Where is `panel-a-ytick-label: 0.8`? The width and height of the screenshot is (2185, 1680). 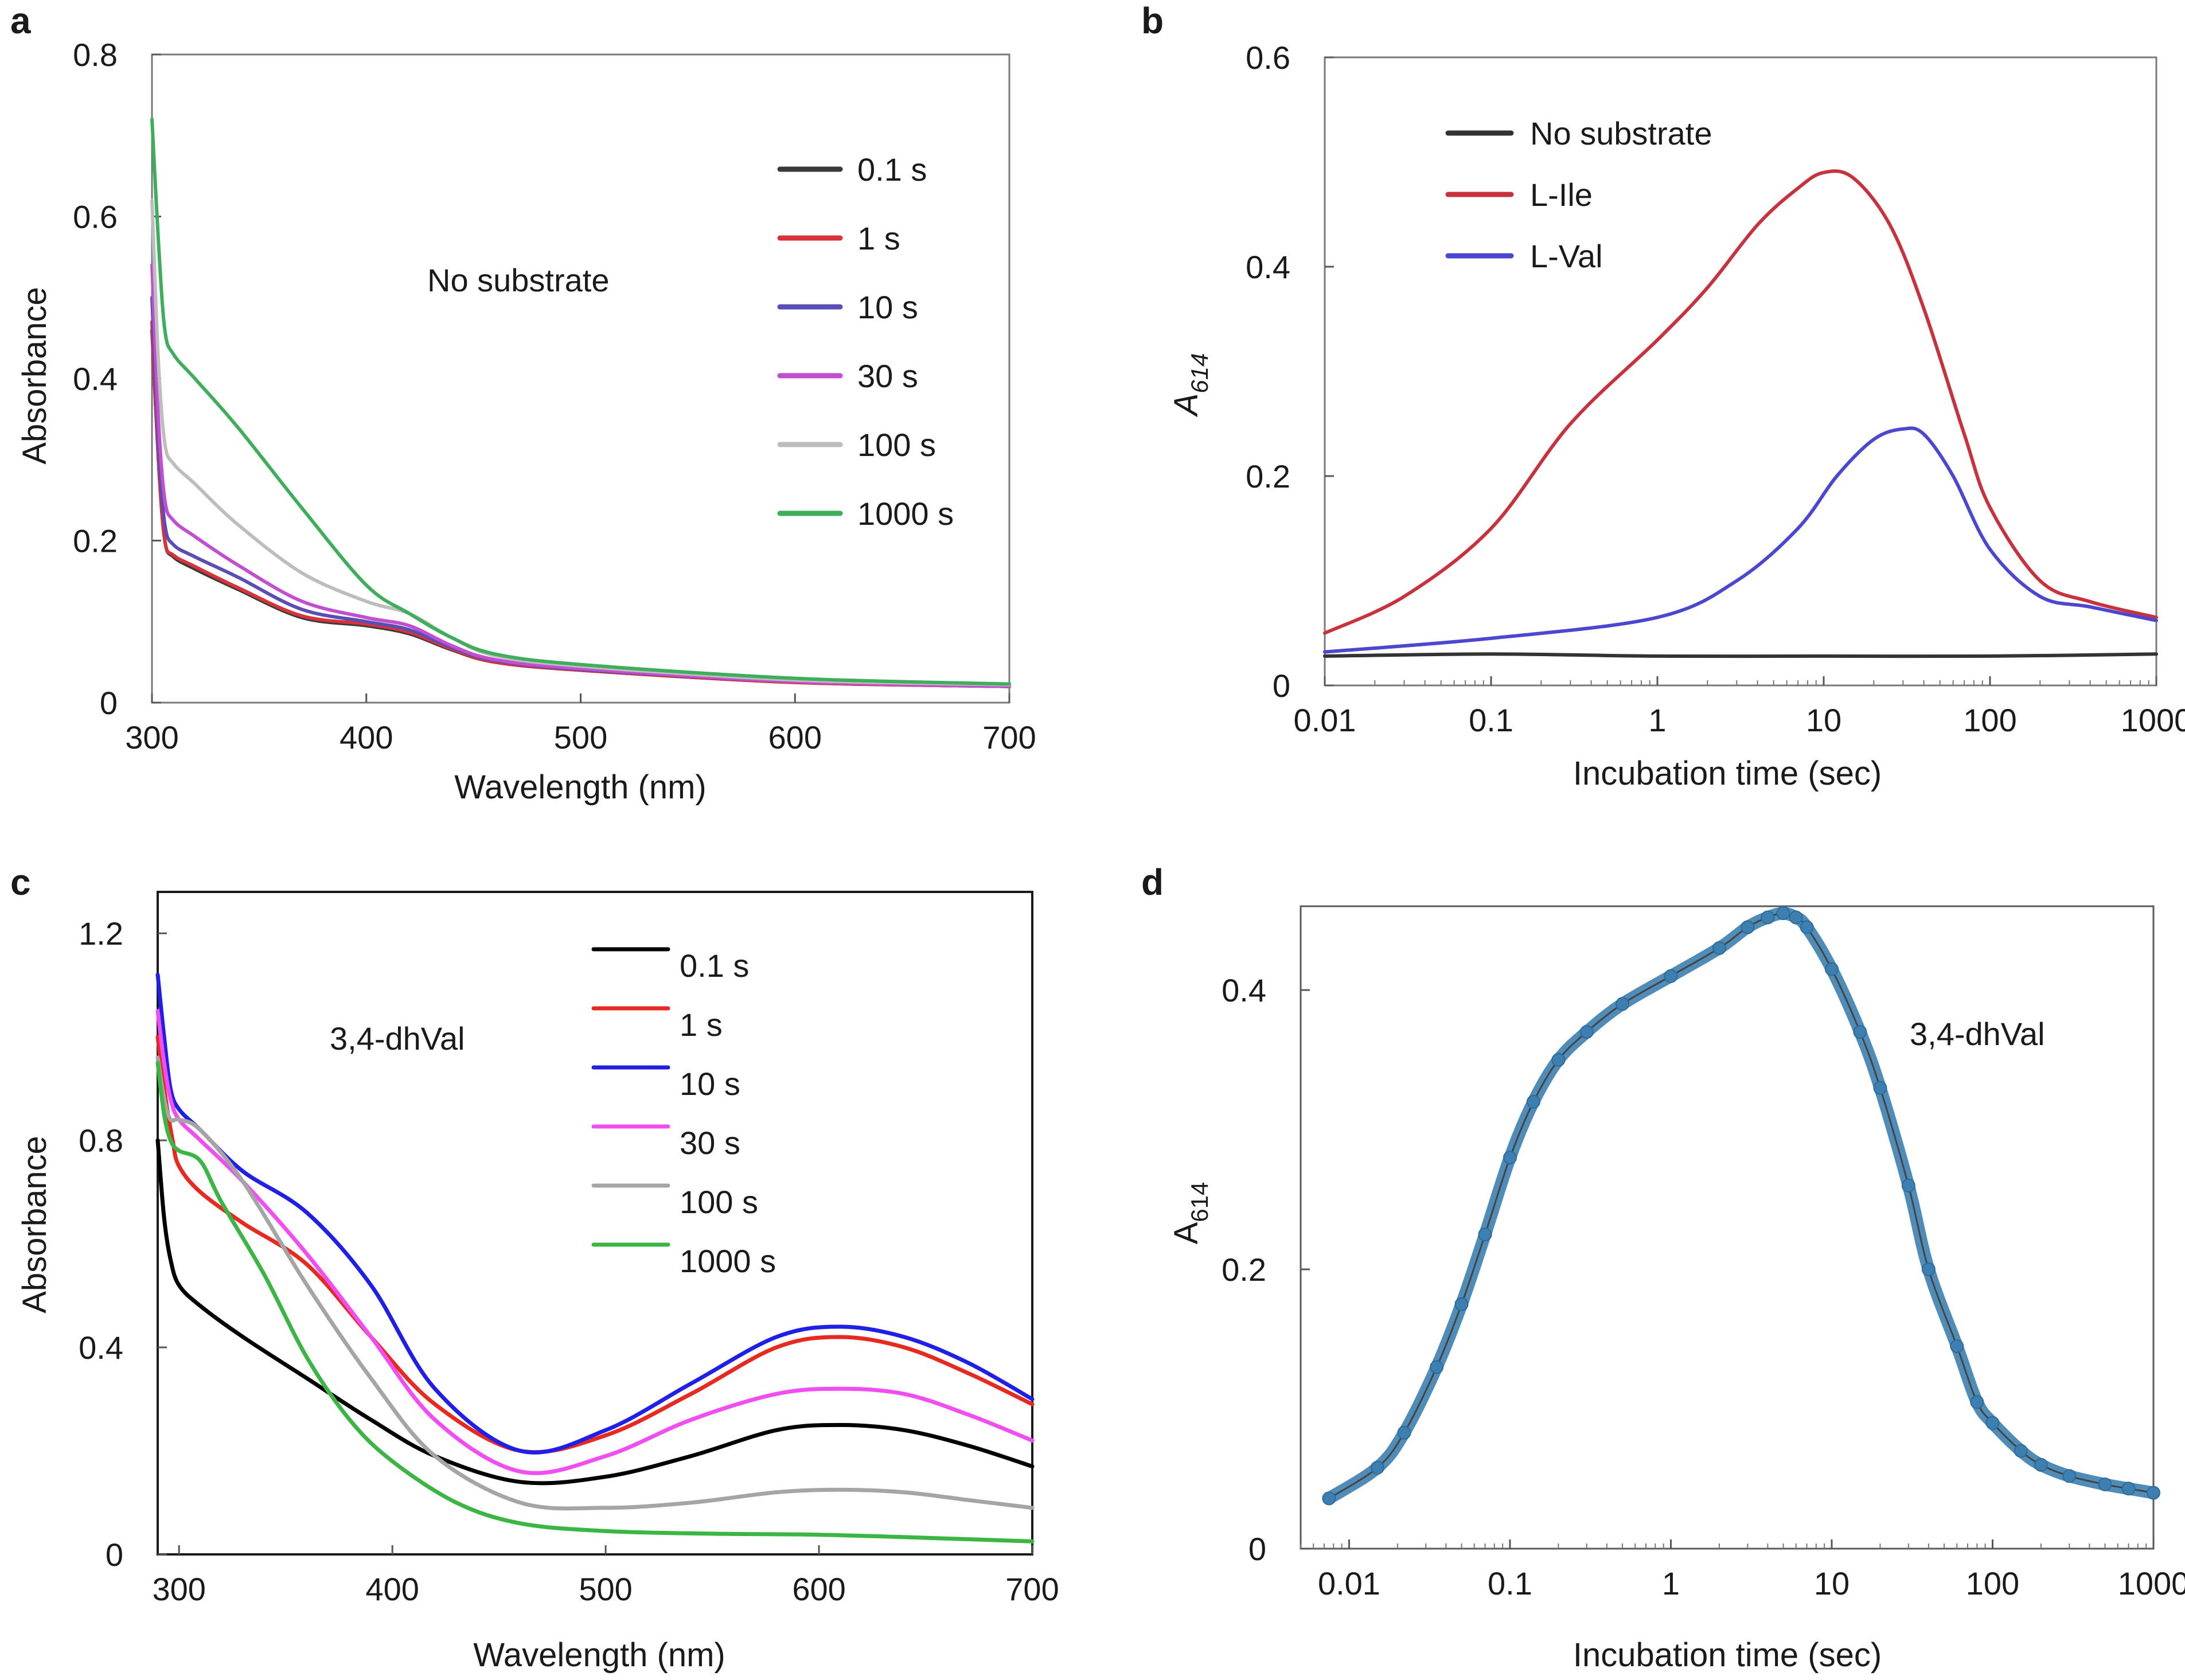
panel-a-ytick-label: 0.8 is located at coordinates (95, 55).